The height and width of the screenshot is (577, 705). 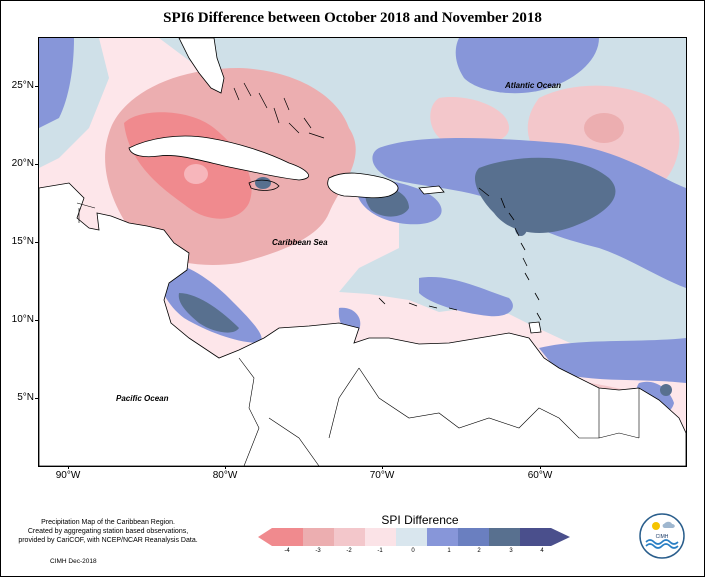 I want to click on footer-credit: CIMH Dec-2018, so click(x=73, y=561).